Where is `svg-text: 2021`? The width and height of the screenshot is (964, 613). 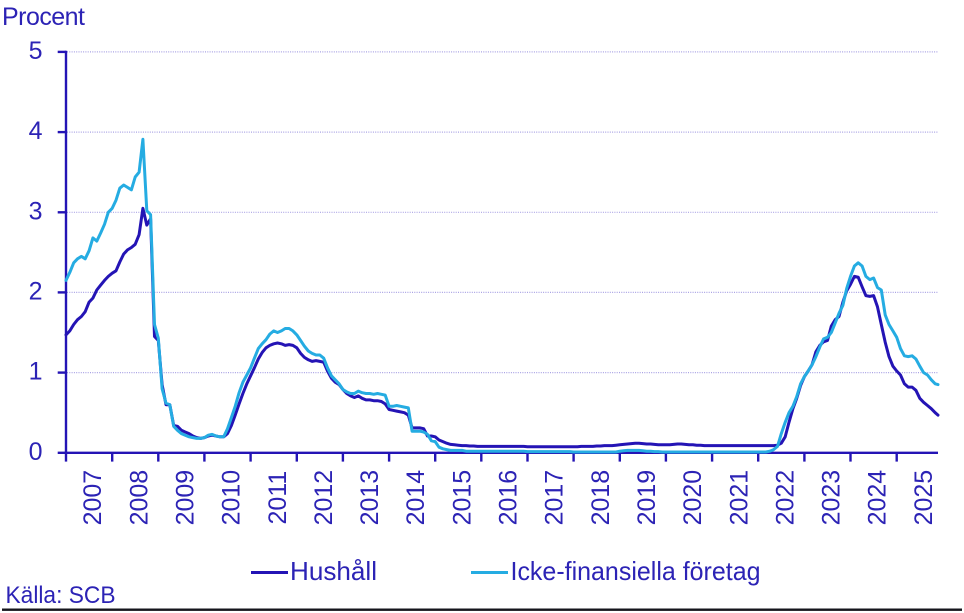
svg-text: 2021 is located at coordinates (739, 498).